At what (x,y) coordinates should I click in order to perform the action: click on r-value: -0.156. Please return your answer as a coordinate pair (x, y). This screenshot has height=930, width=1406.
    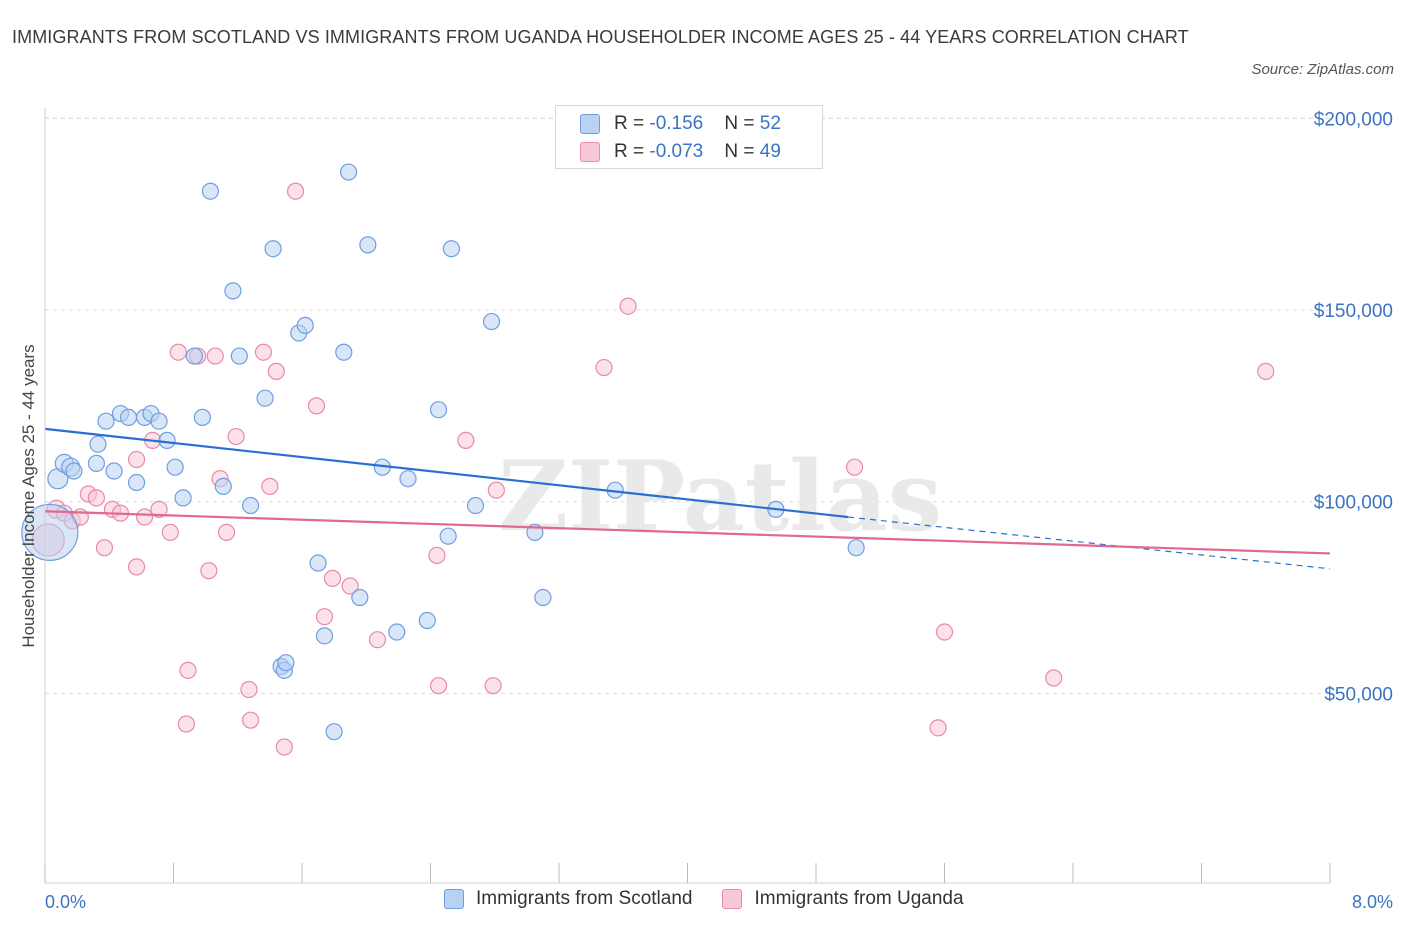
    Looking at the image, I should click on (676, 123).